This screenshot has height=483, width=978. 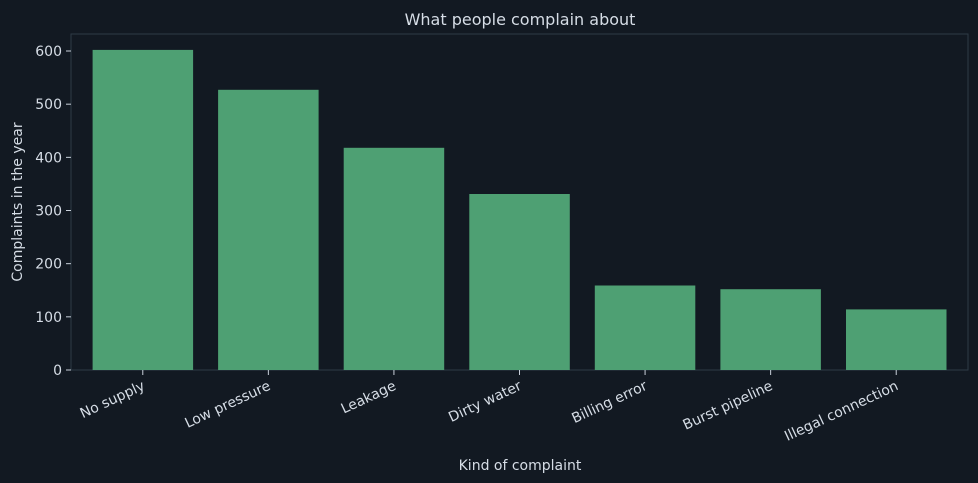 I want to click on chart-title: What people complain about, so click(x=520, y=19).